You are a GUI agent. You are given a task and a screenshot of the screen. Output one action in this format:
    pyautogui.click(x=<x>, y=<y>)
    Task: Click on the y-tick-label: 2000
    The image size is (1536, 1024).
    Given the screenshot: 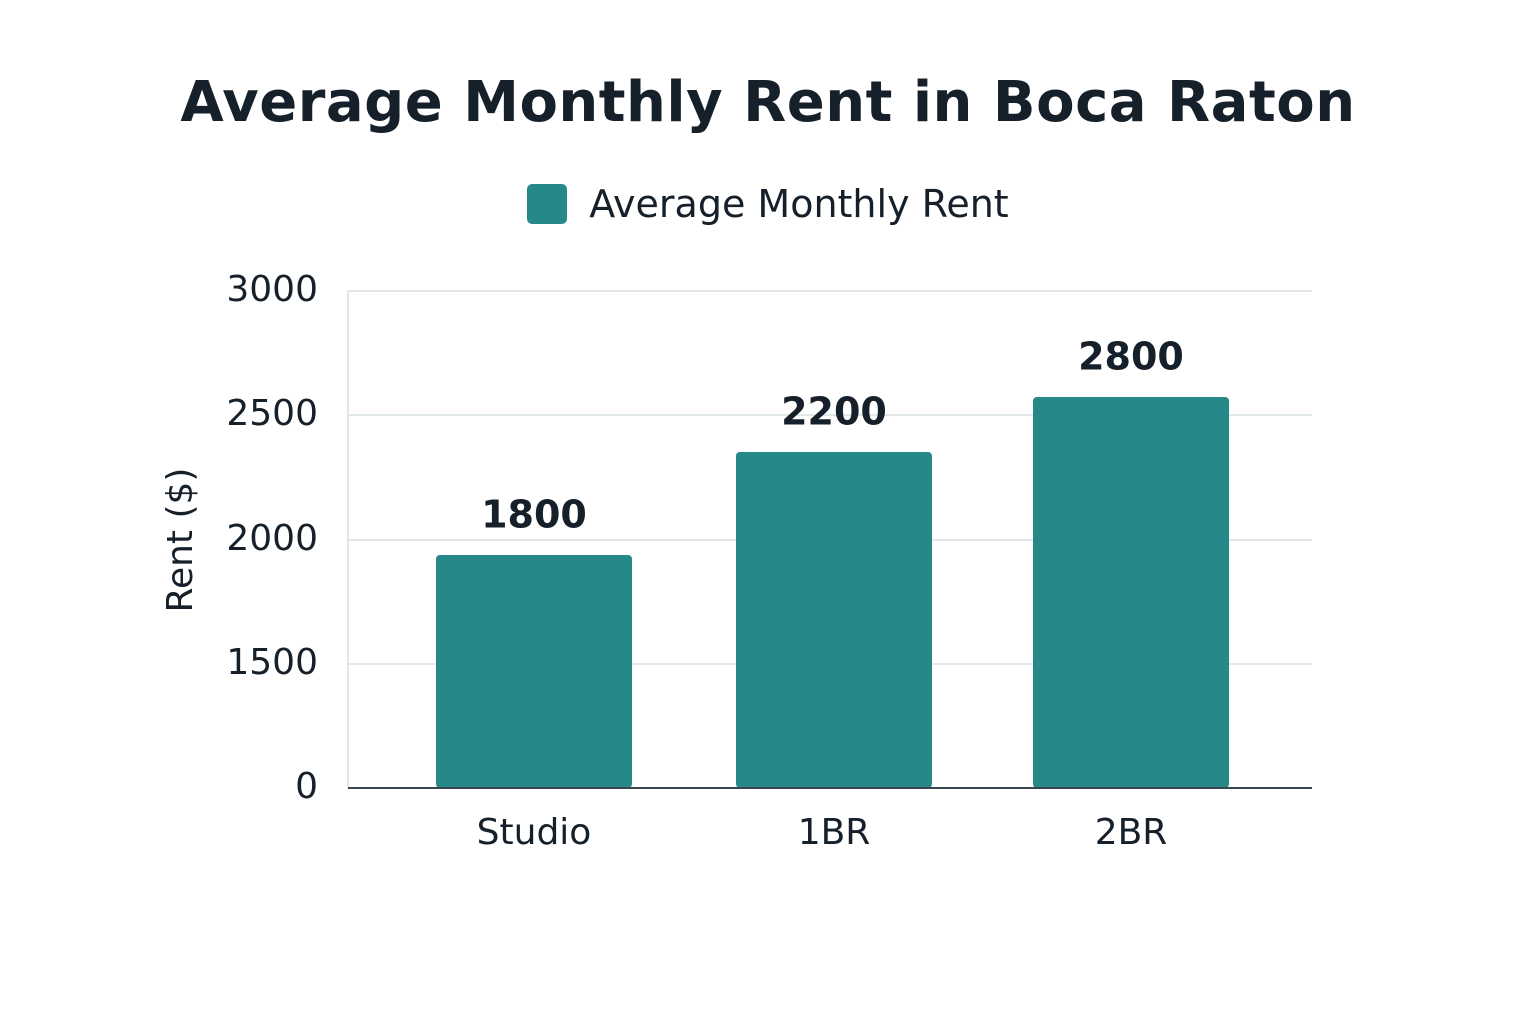 What is the action you would take?
    pyautogui.click(x=272, y=538)
    